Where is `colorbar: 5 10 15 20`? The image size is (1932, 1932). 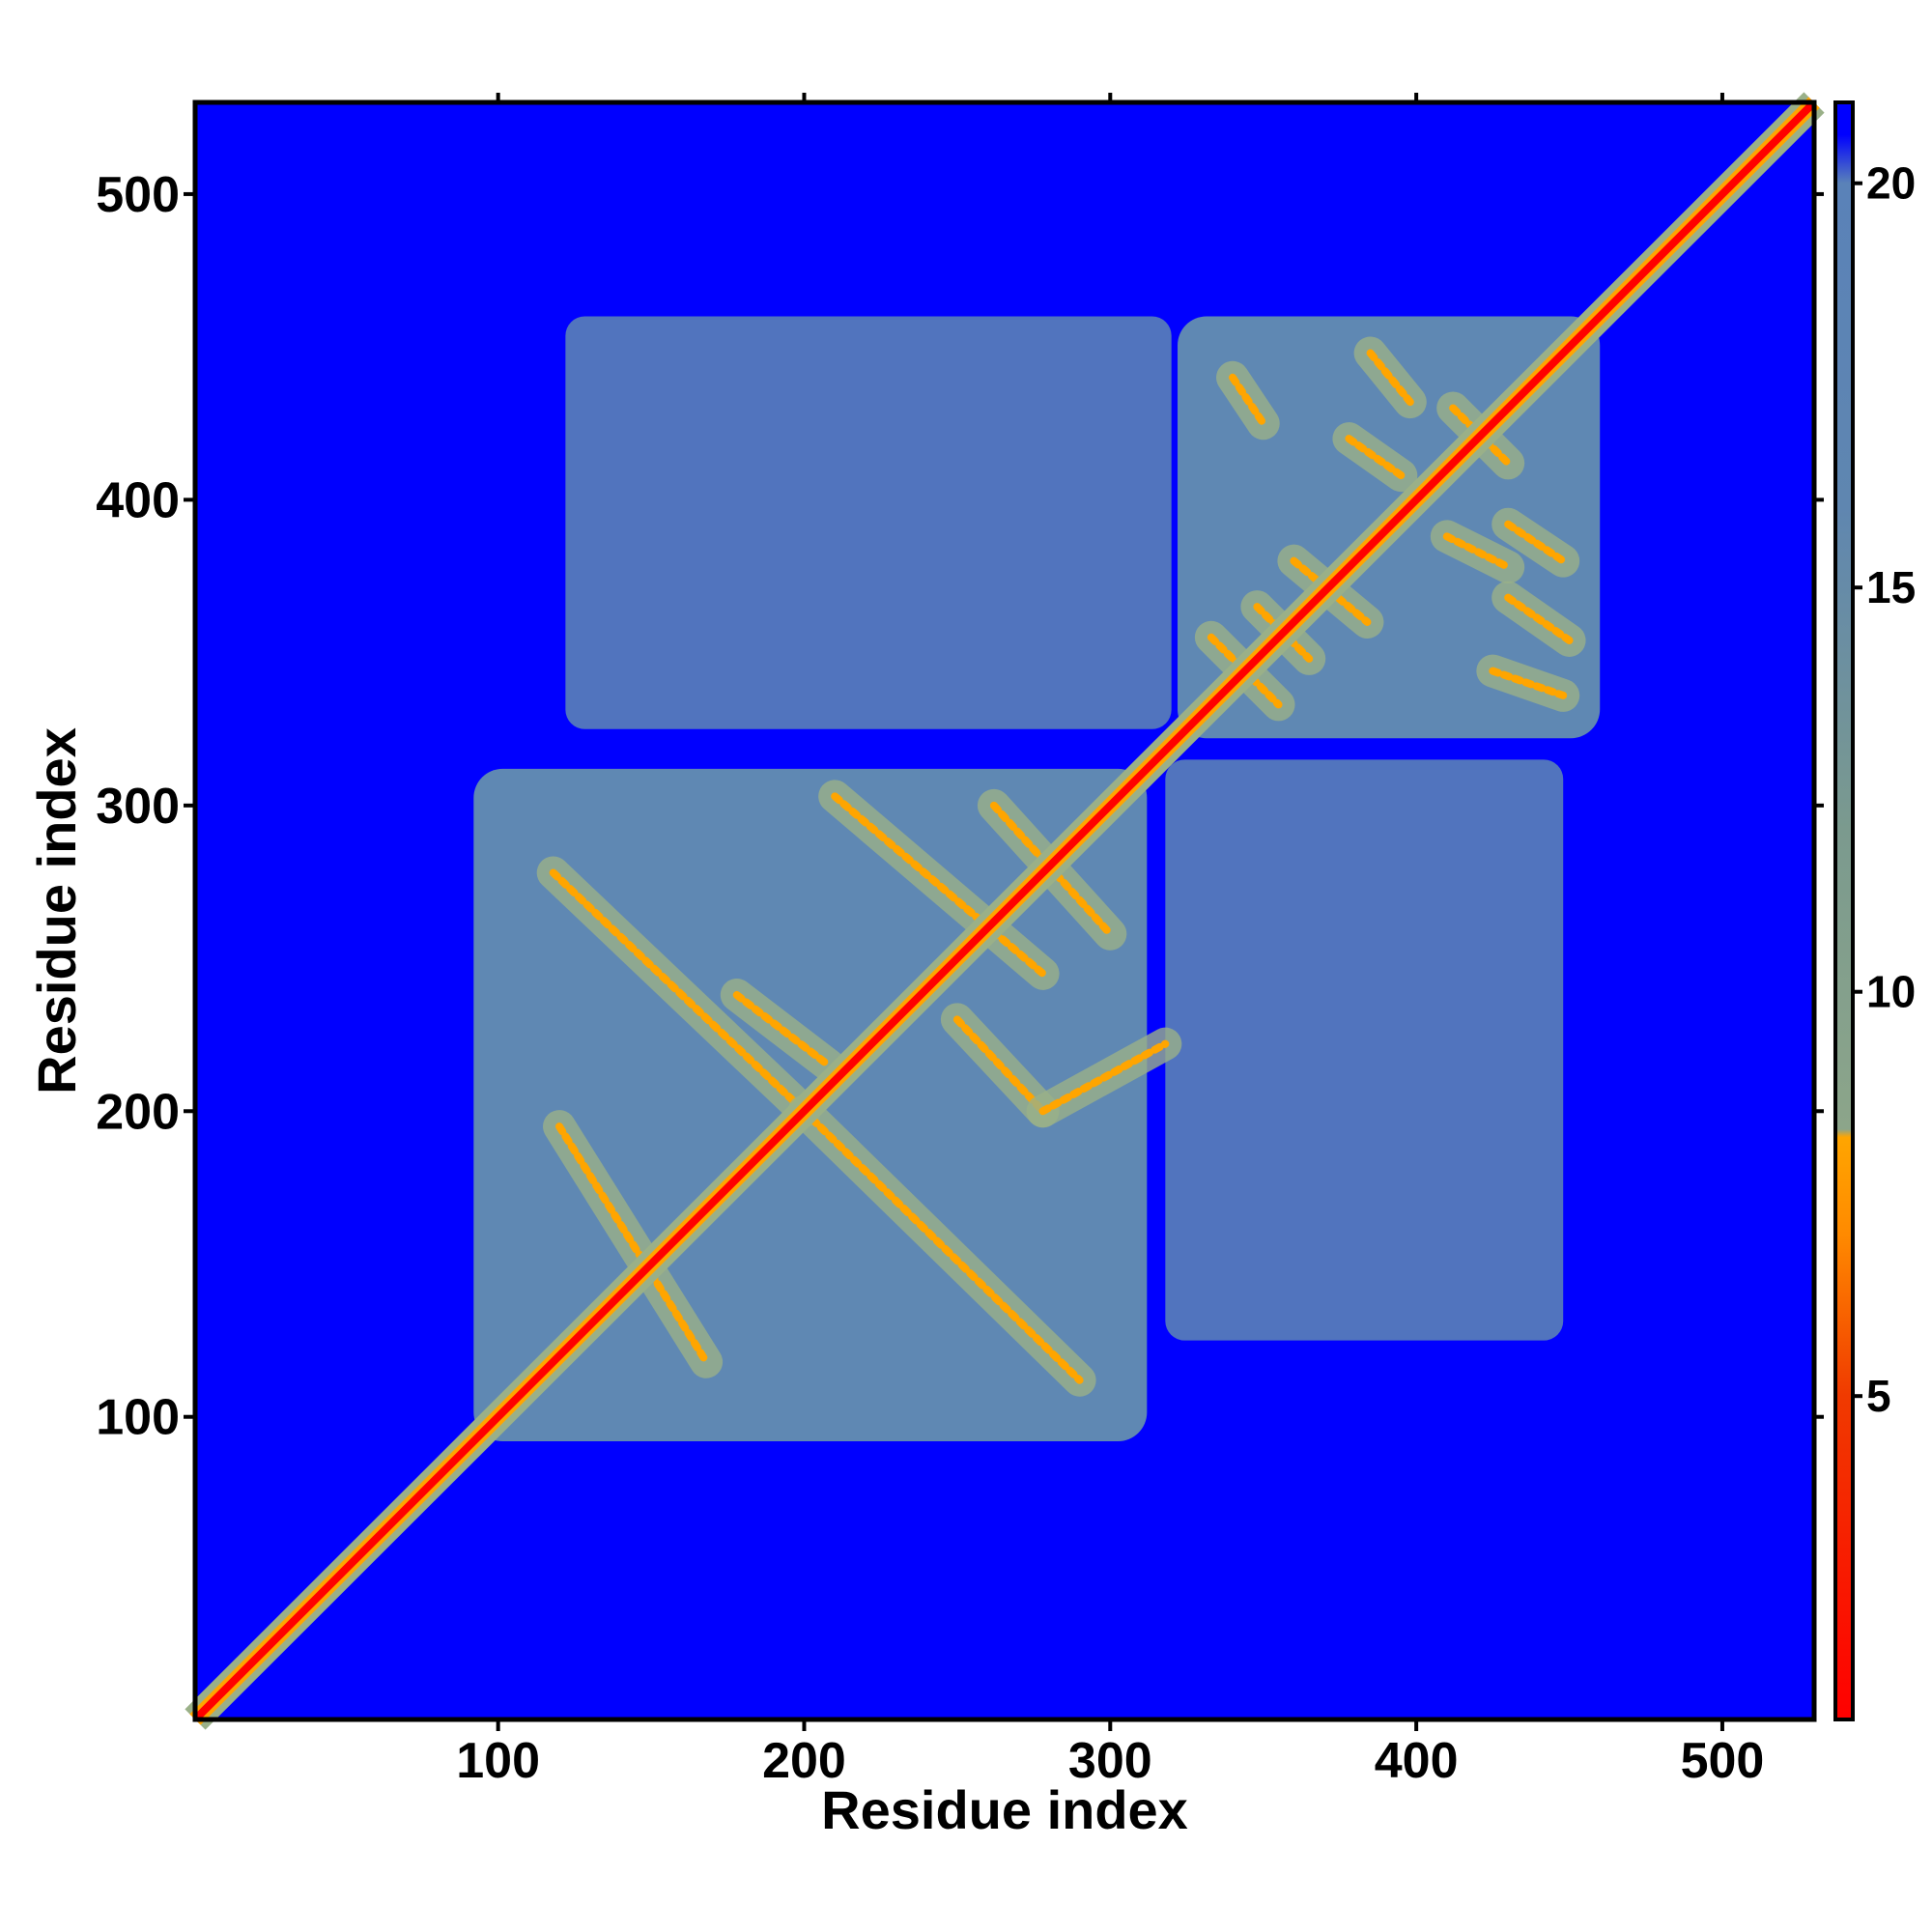 colorbar: 5 10 15 20 is located at coordinates (1874, 910).